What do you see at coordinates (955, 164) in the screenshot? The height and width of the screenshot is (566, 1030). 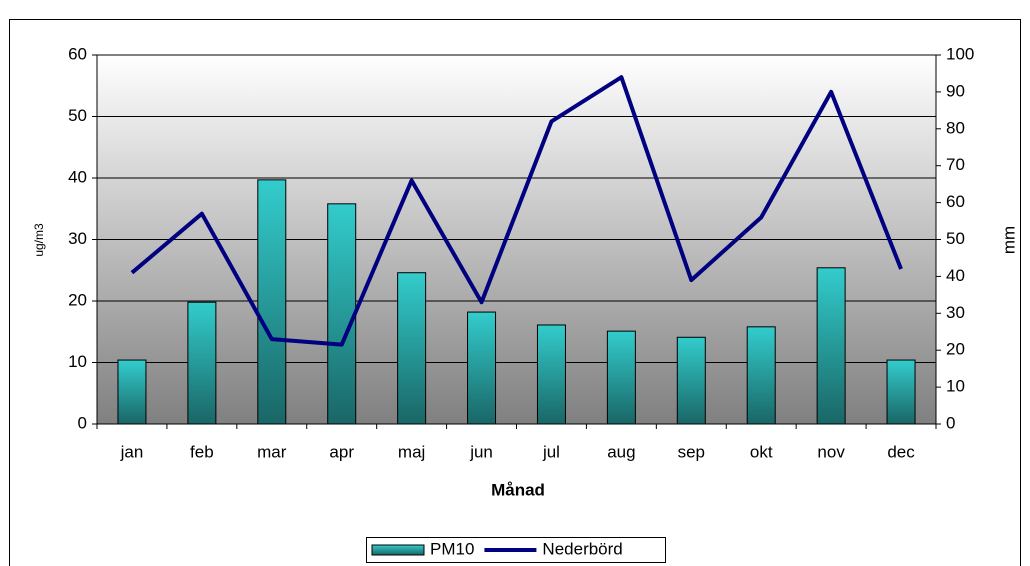 I see `y2-tick-label: 70` at bounding box center [955, 164].